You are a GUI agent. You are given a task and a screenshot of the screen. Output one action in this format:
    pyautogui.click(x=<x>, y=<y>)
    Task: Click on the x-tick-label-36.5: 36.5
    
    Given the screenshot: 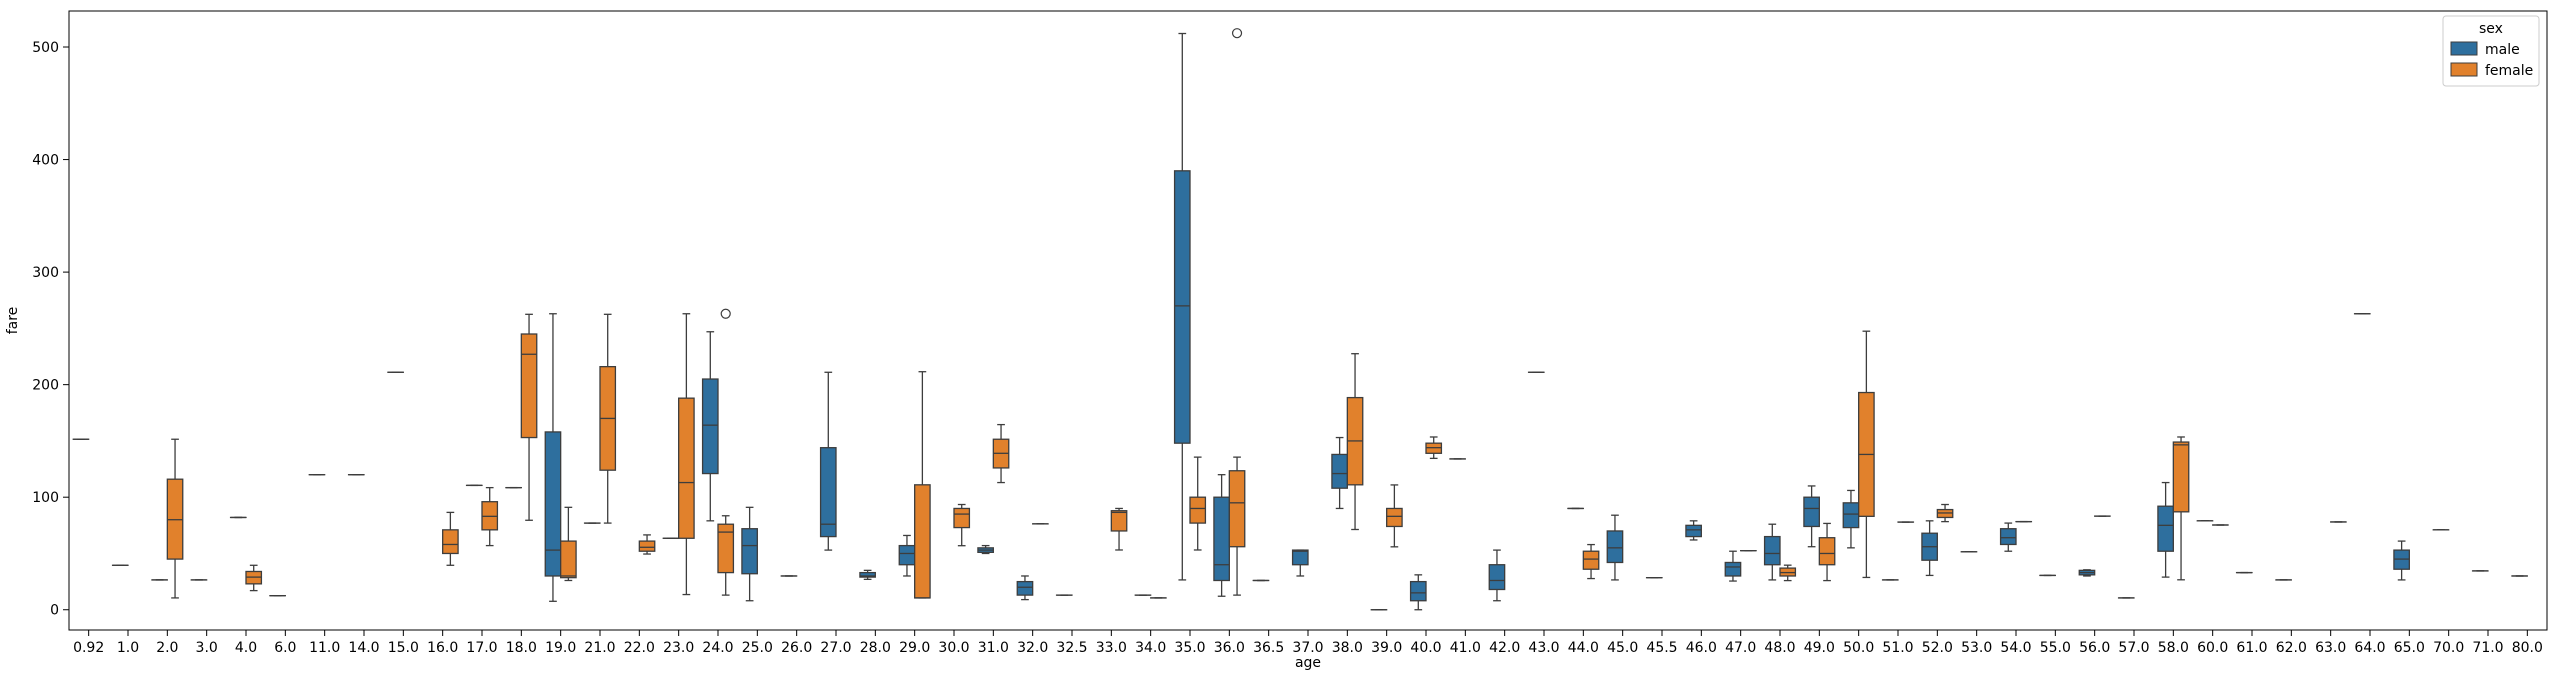 What is the action you would take?
    pyautogui.click(x=1268, y=648)
    